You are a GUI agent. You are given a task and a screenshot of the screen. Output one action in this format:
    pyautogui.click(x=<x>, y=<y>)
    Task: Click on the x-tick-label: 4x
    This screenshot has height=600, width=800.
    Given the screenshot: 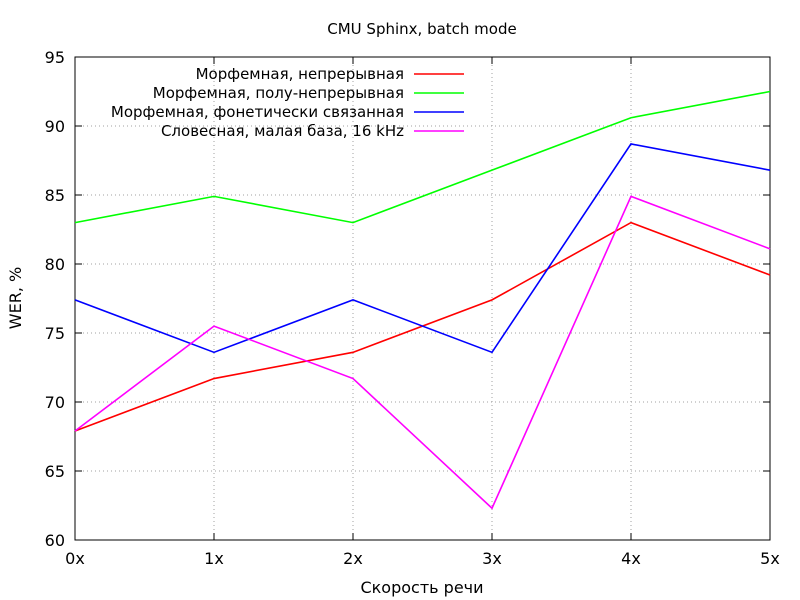 What is the action you would take?
    pyautogui.click(x=631, y=558)
    